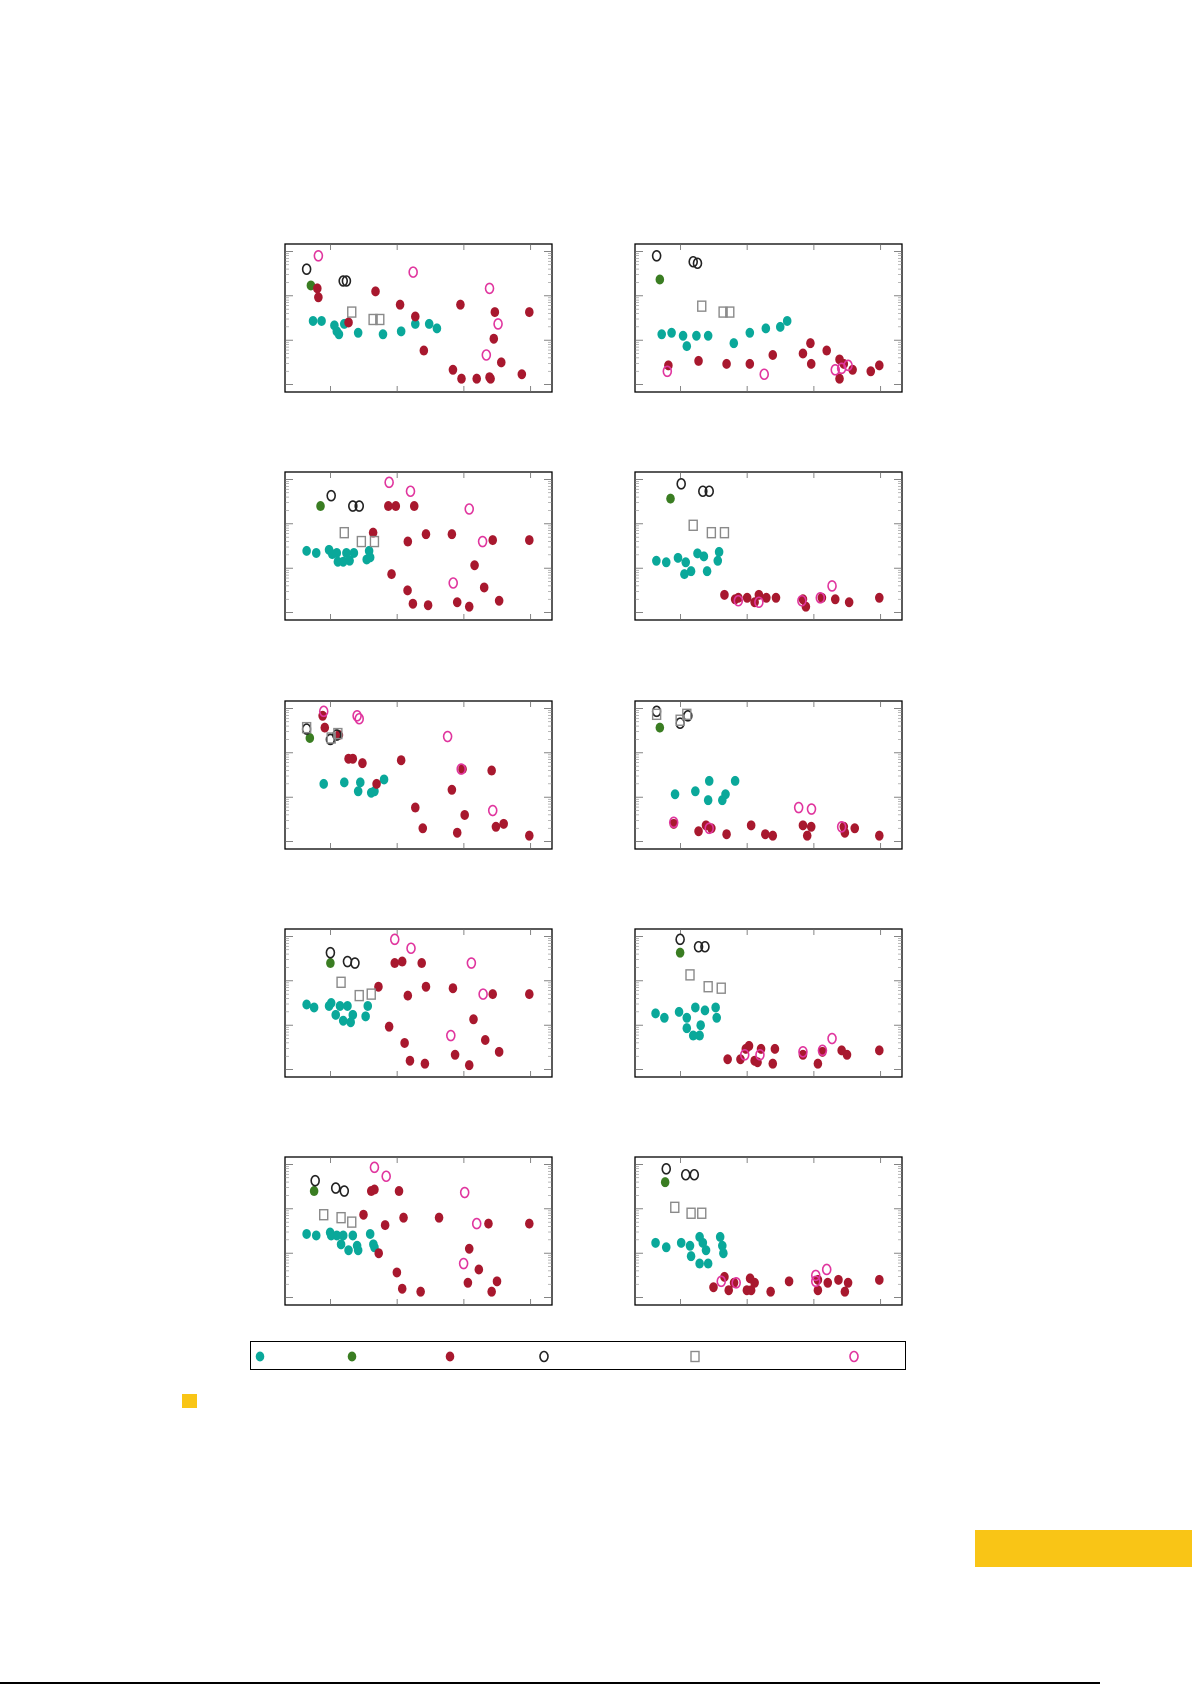 The width and height of the screenshot is (1192, 1685). Describe the element at coordinates (310, 738) in the screenshot. I see `data-point-green` at that location.